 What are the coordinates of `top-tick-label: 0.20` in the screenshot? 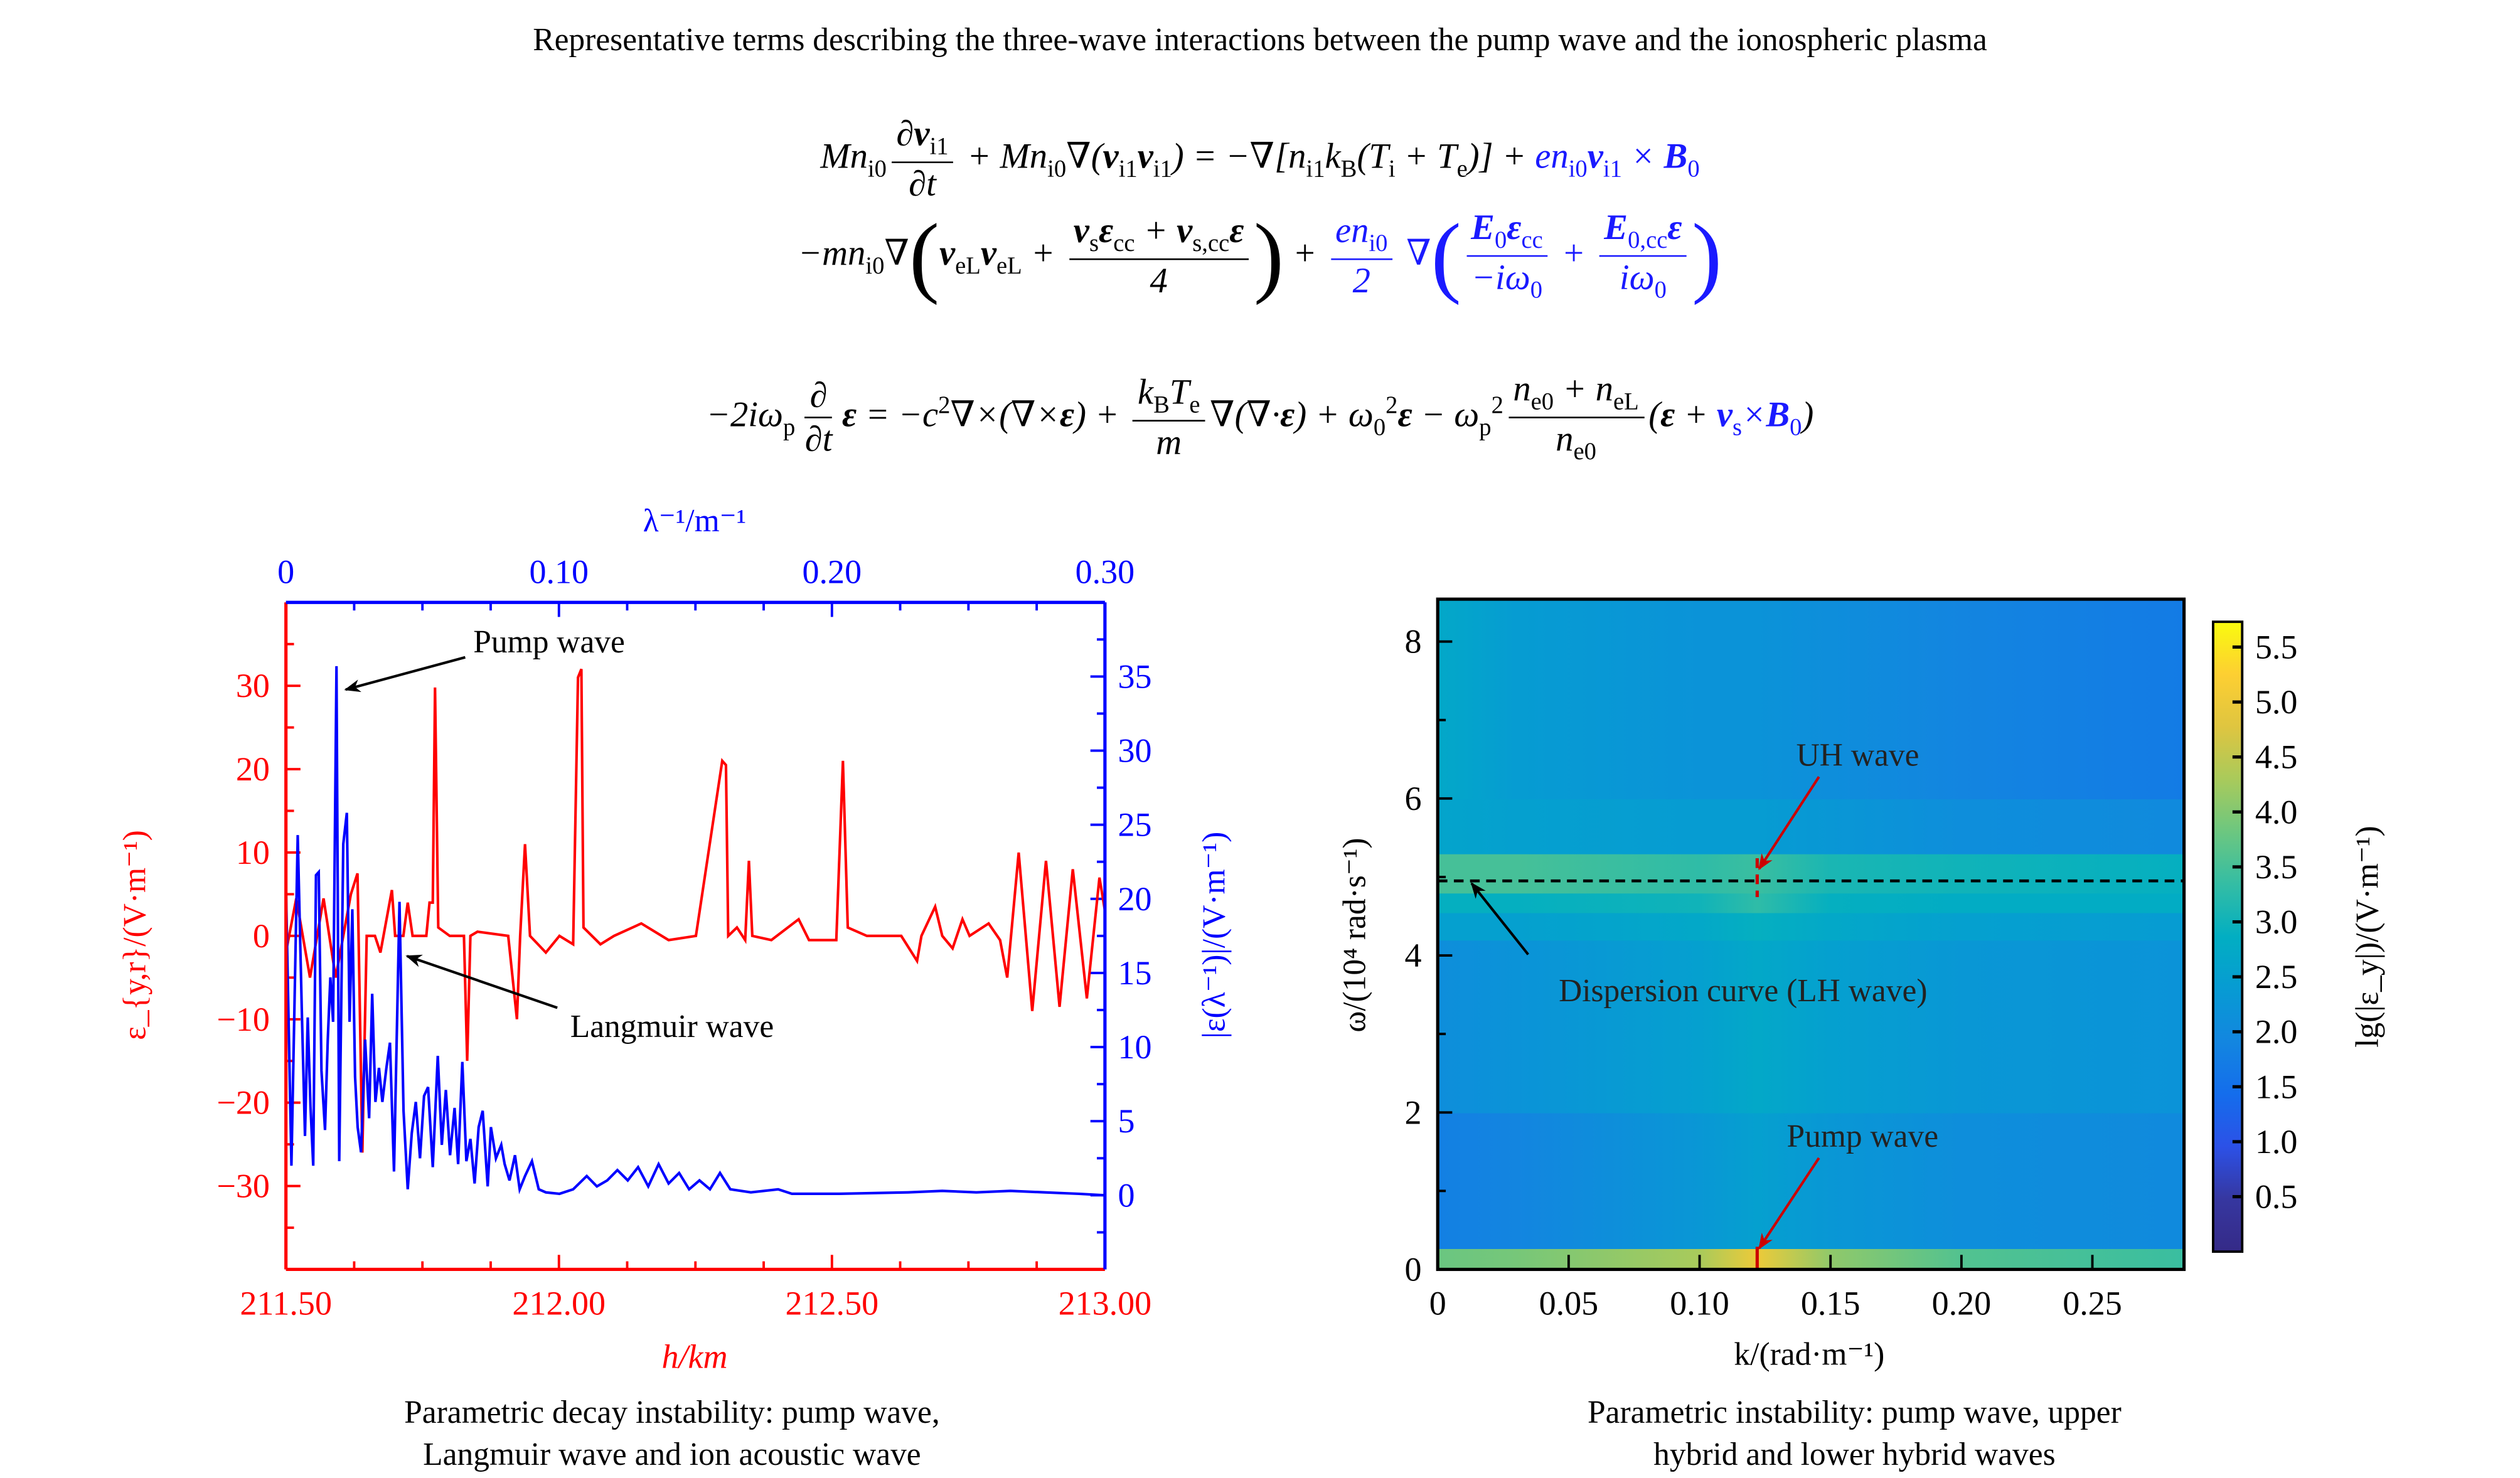 It's located at (832, 571).